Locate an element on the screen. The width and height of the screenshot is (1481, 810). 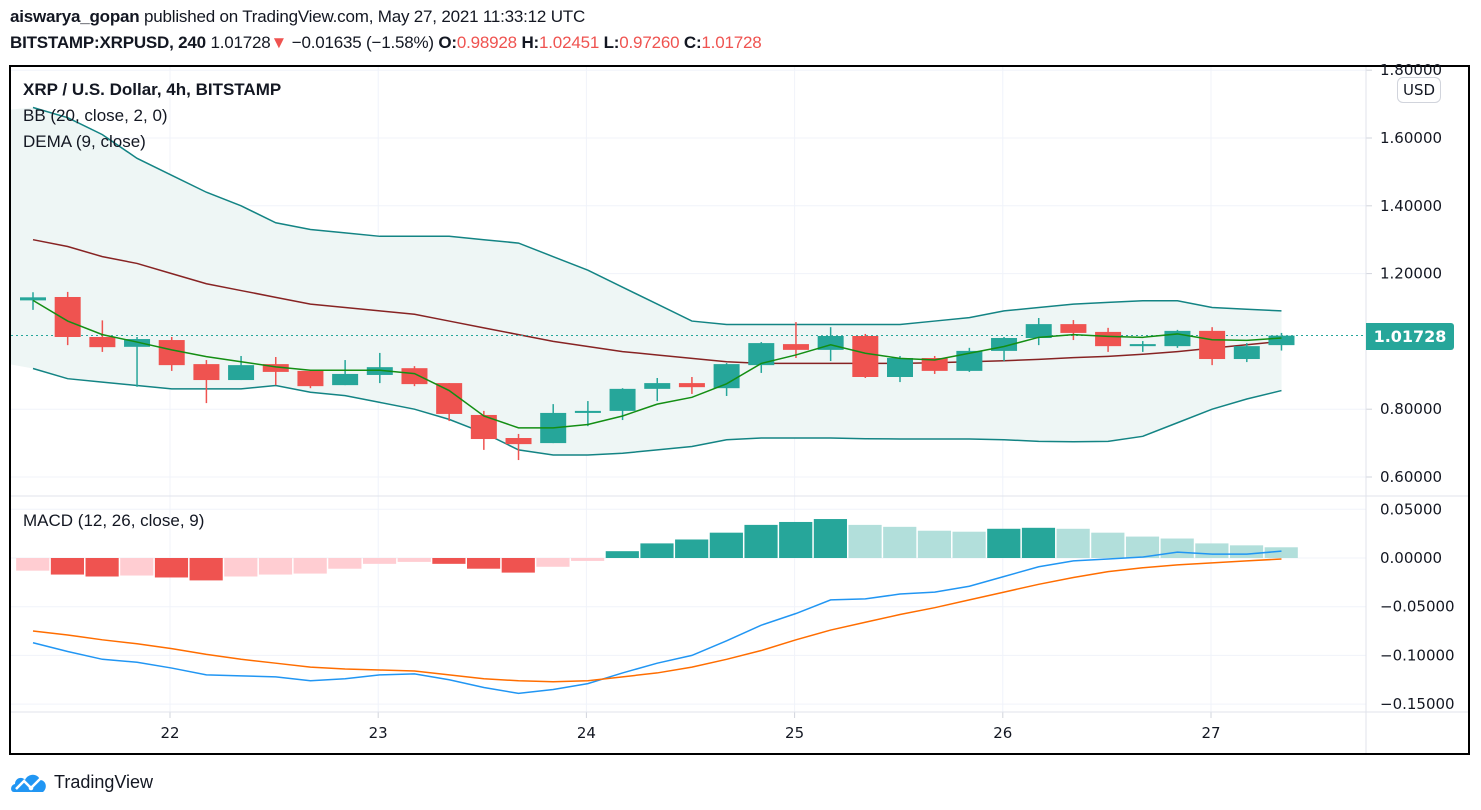
time-tick-label: 27 is located at coordinates (1210, 733).